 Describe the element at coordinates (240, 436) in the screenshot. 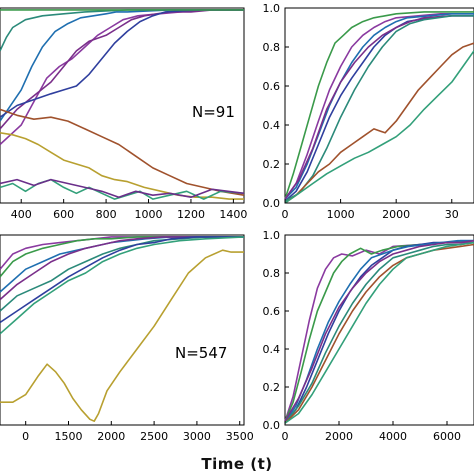

I see `x-tick-label: 3500` at that location.